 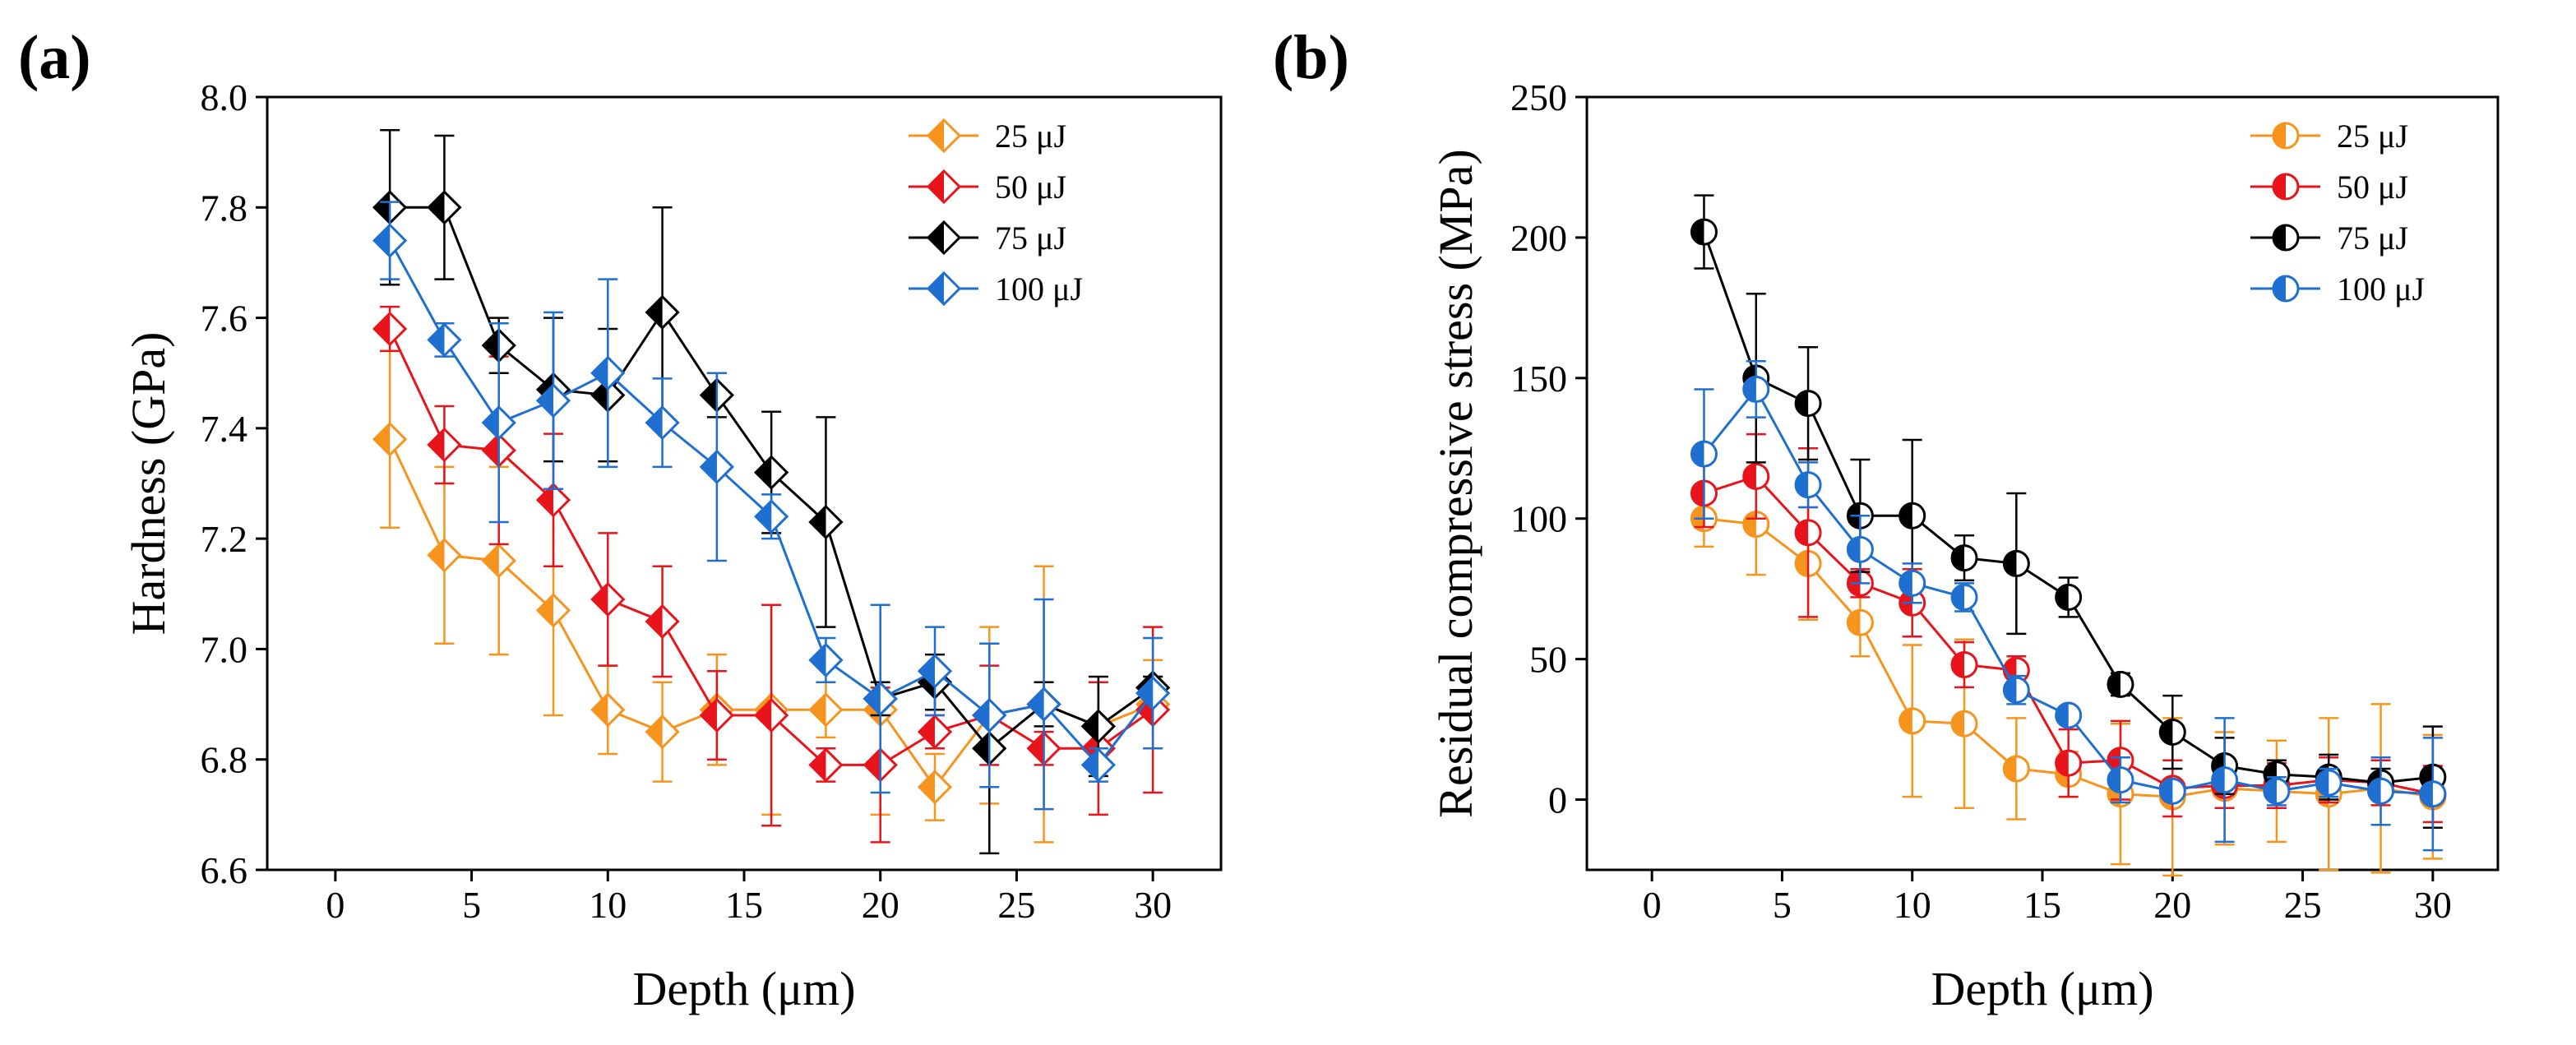 What do you see at coordinates (881, 905) in the screenshot?
I see `x-tick-label-a: 20` at bounding box center [881, 905].